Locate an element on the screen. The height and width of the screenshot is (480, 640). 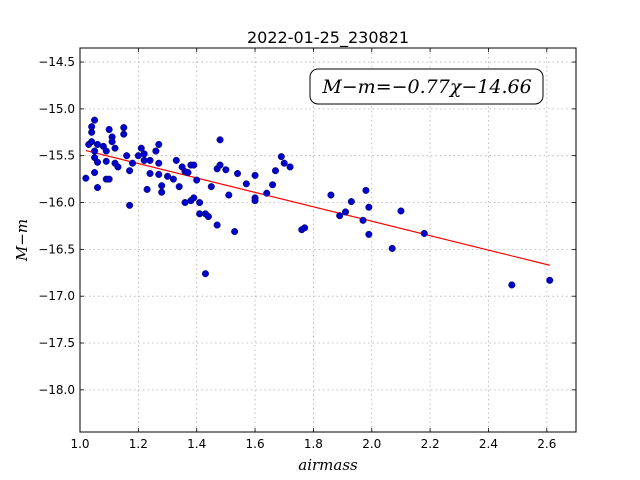
x-tick-label: 2.6 is located at coordinates (546, 444).